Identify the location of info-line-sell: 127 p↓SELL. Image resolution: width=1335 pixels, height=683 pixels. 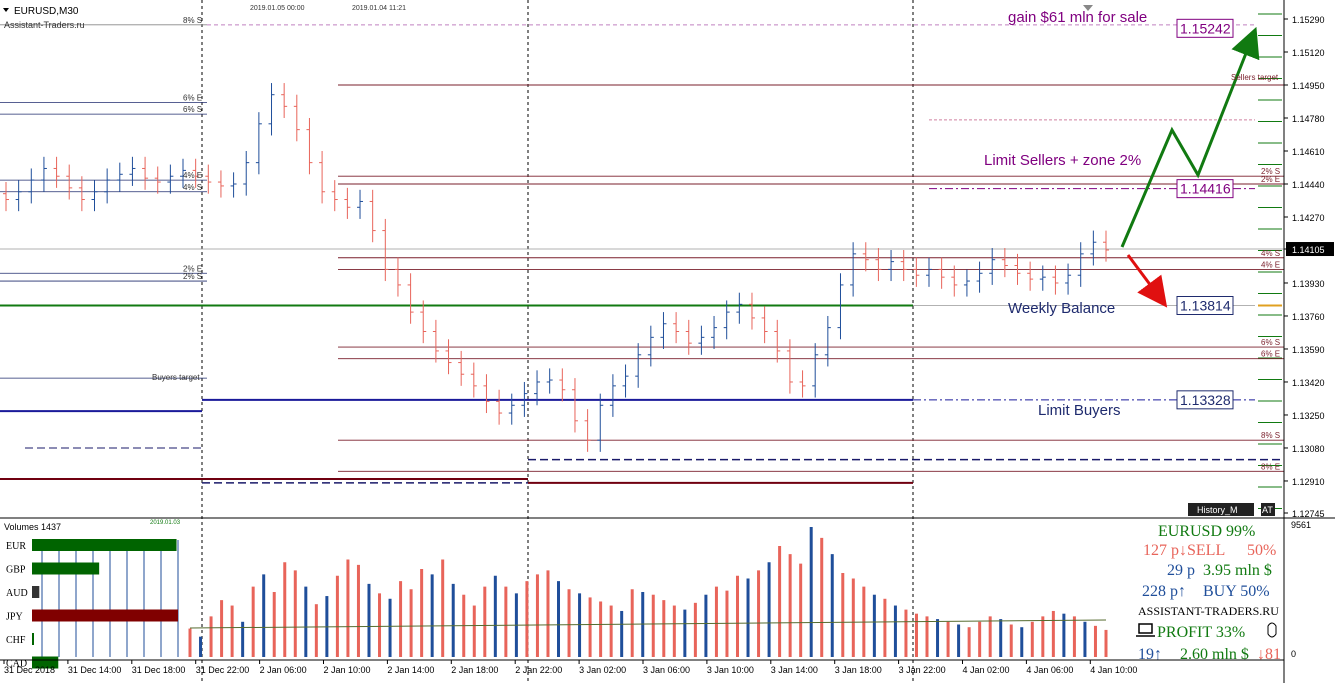
(1184, 550).